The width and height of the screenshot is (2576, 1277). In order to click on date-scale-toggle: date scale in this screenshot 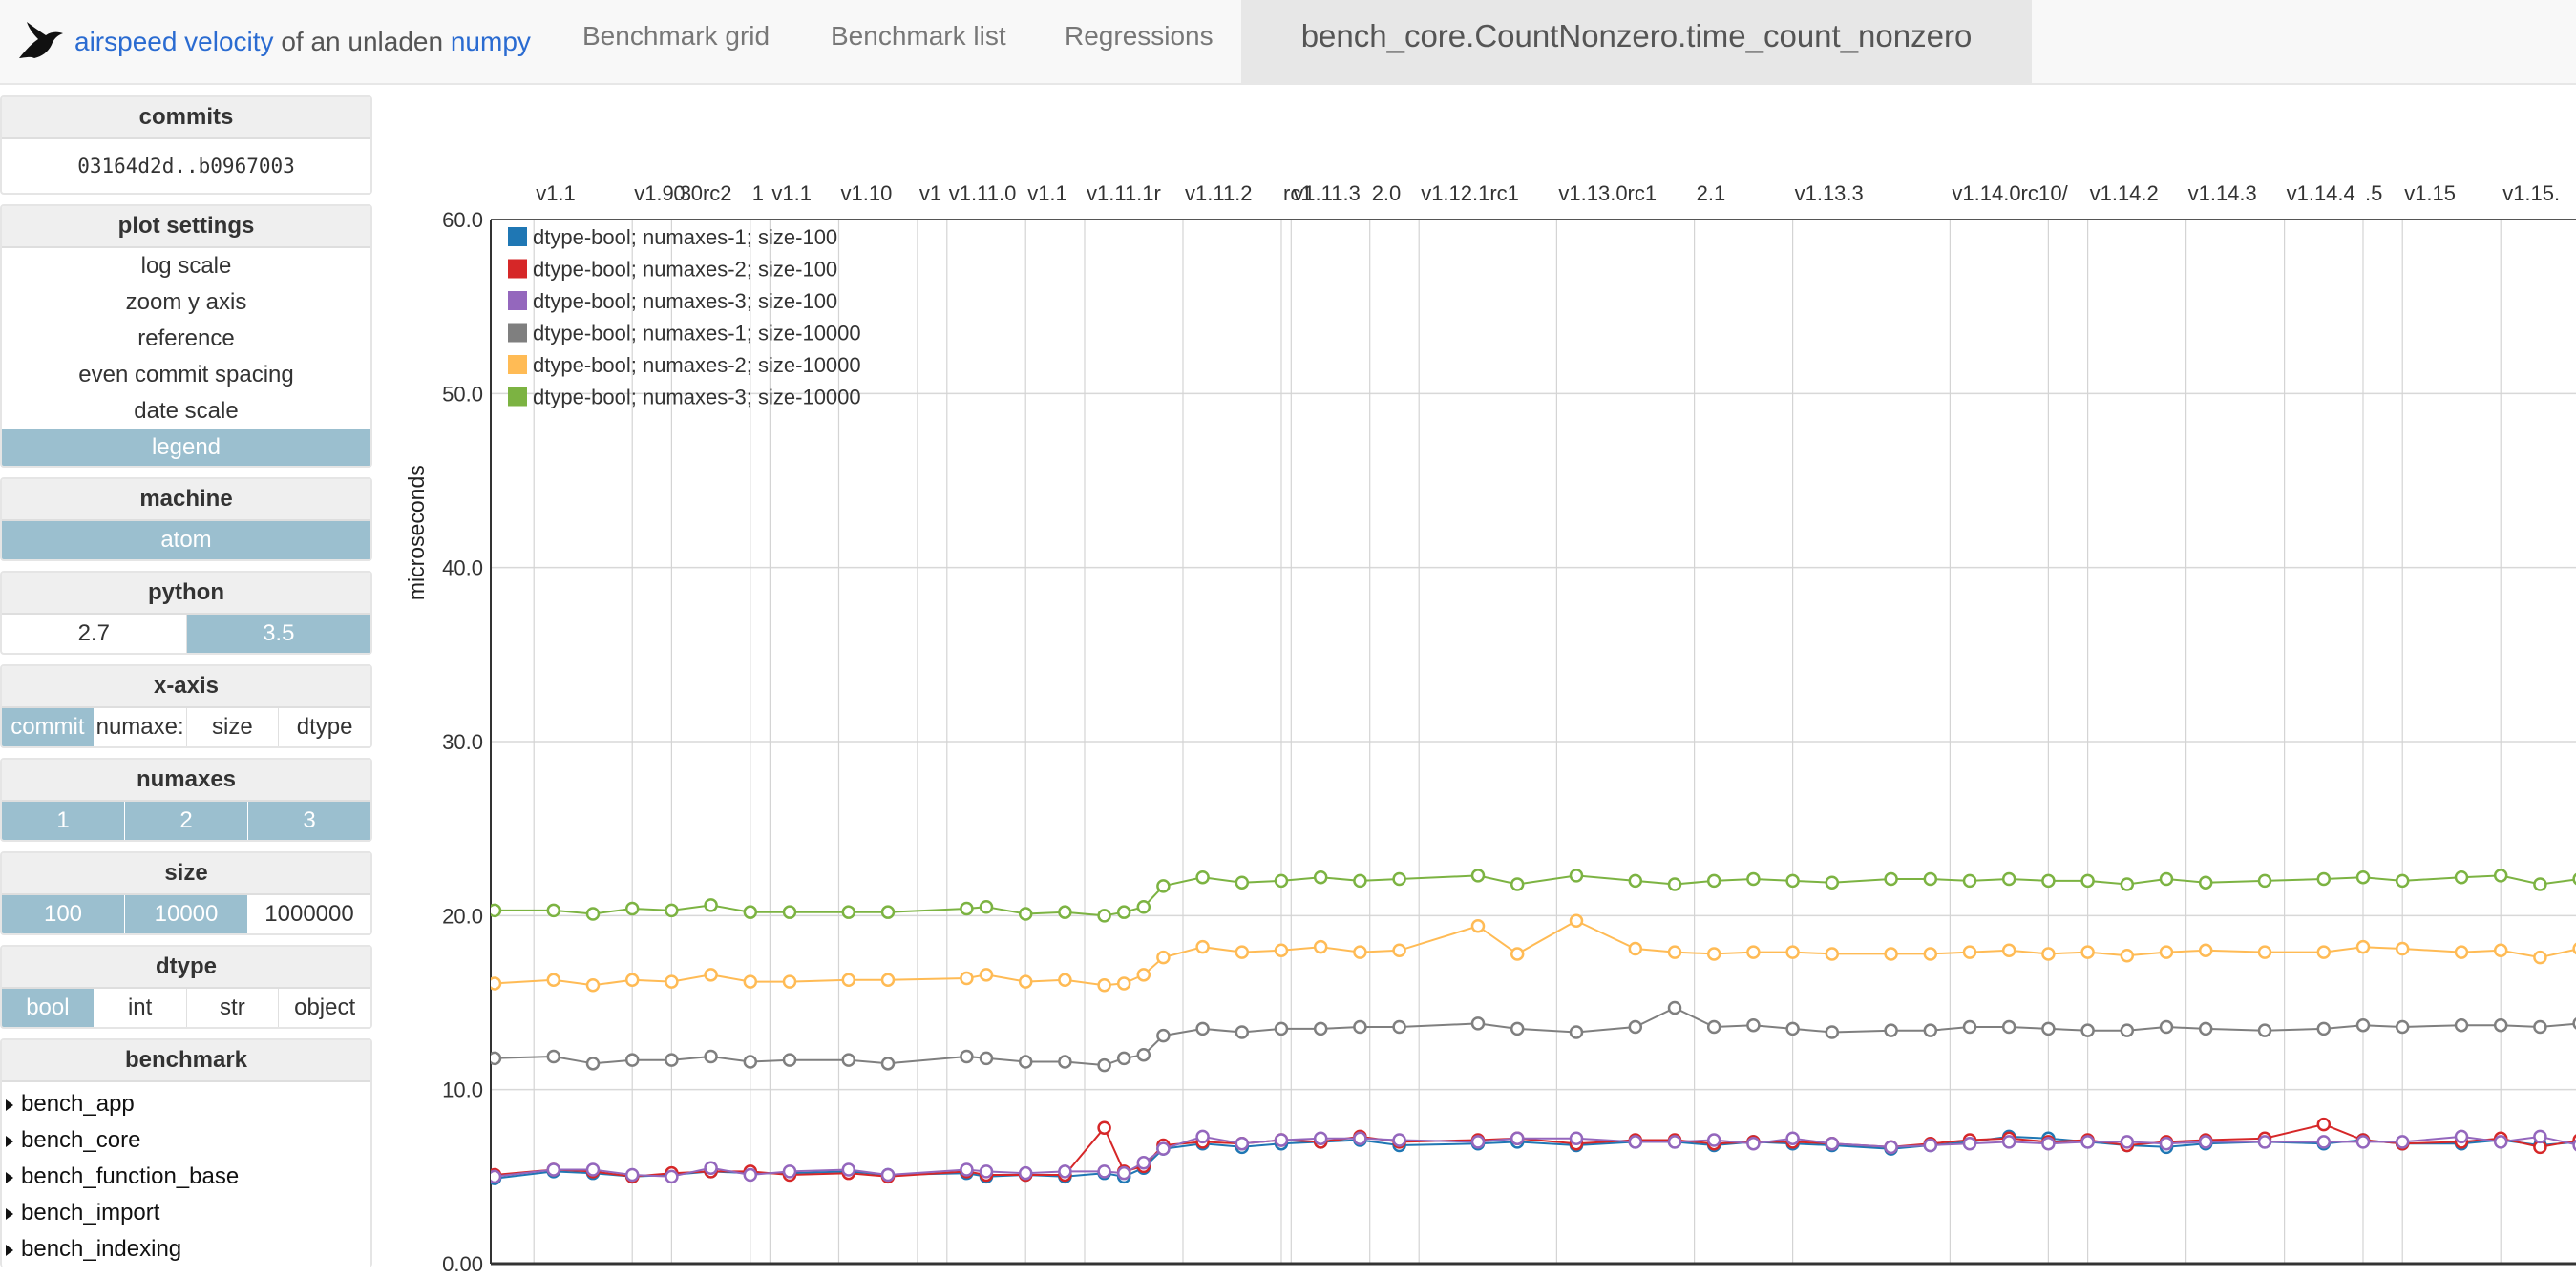, I will do `click(186, 411)`.